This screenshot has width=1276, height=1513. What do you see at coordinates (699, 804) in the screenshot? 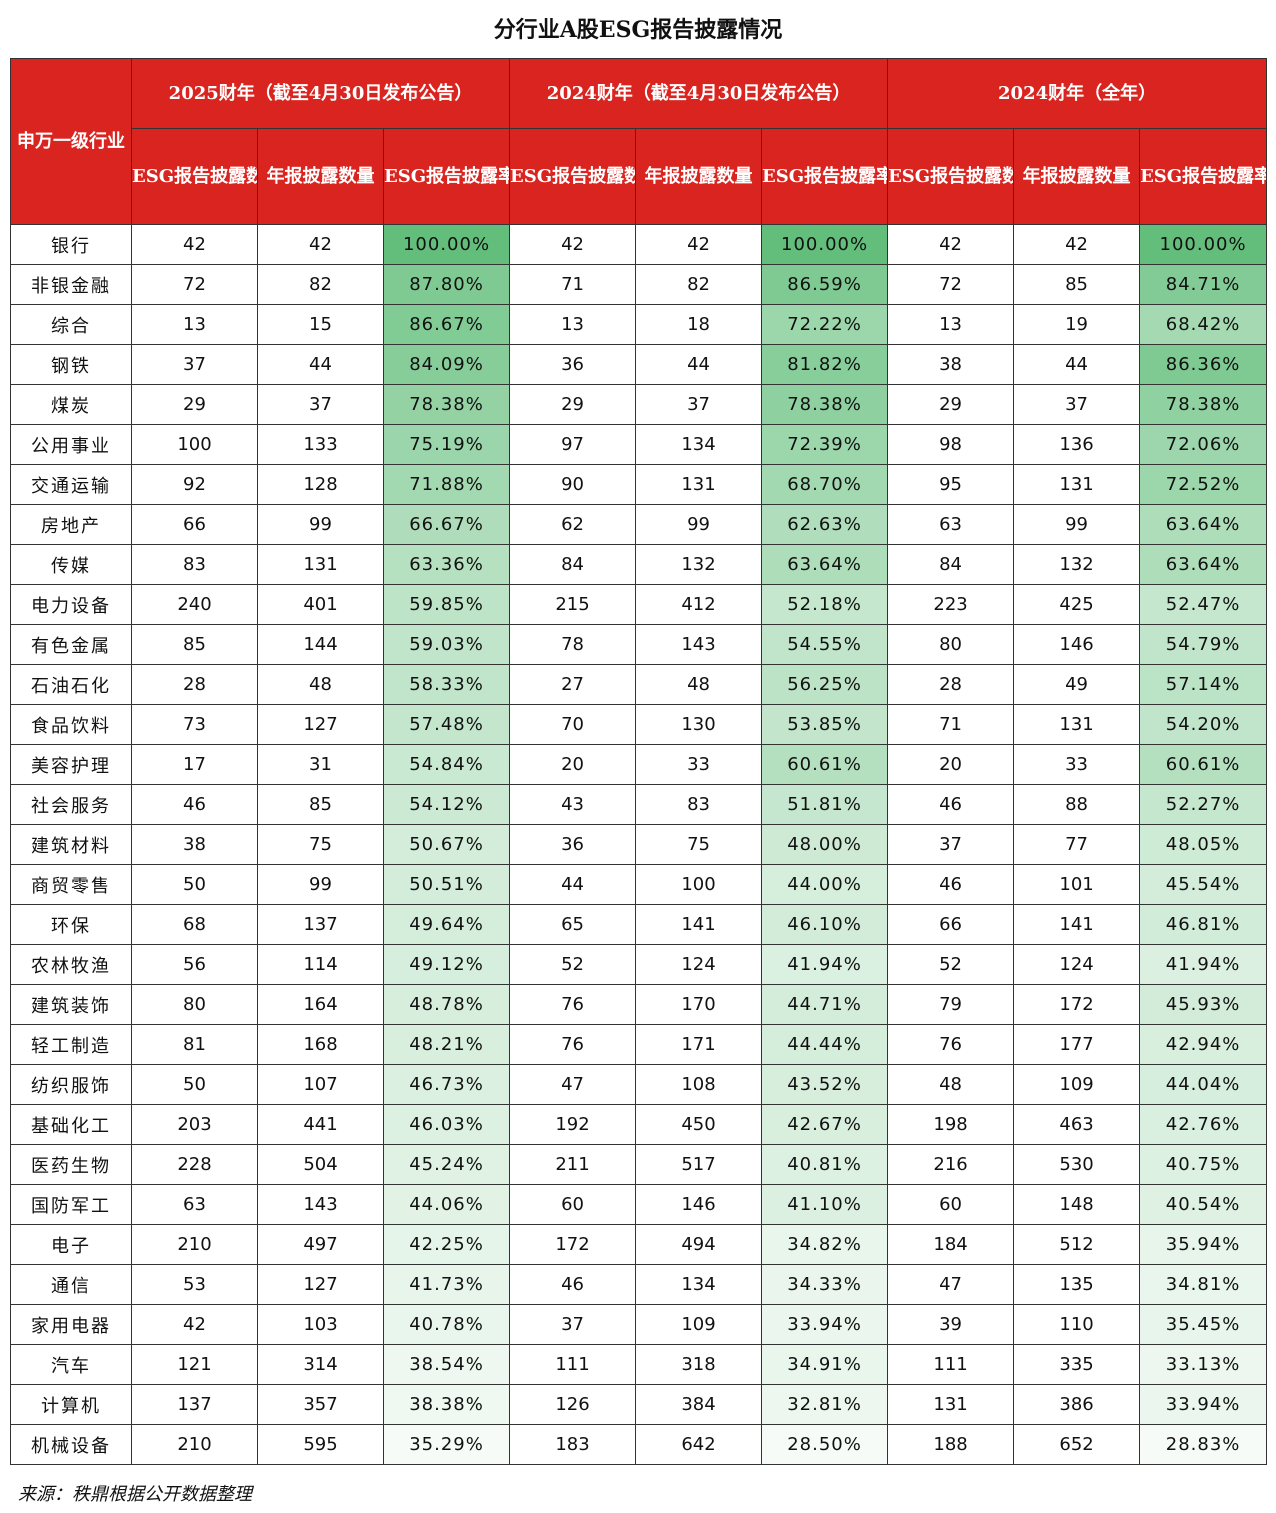
I see `annual-count-cell: 83` at bounding box center [699, 804].